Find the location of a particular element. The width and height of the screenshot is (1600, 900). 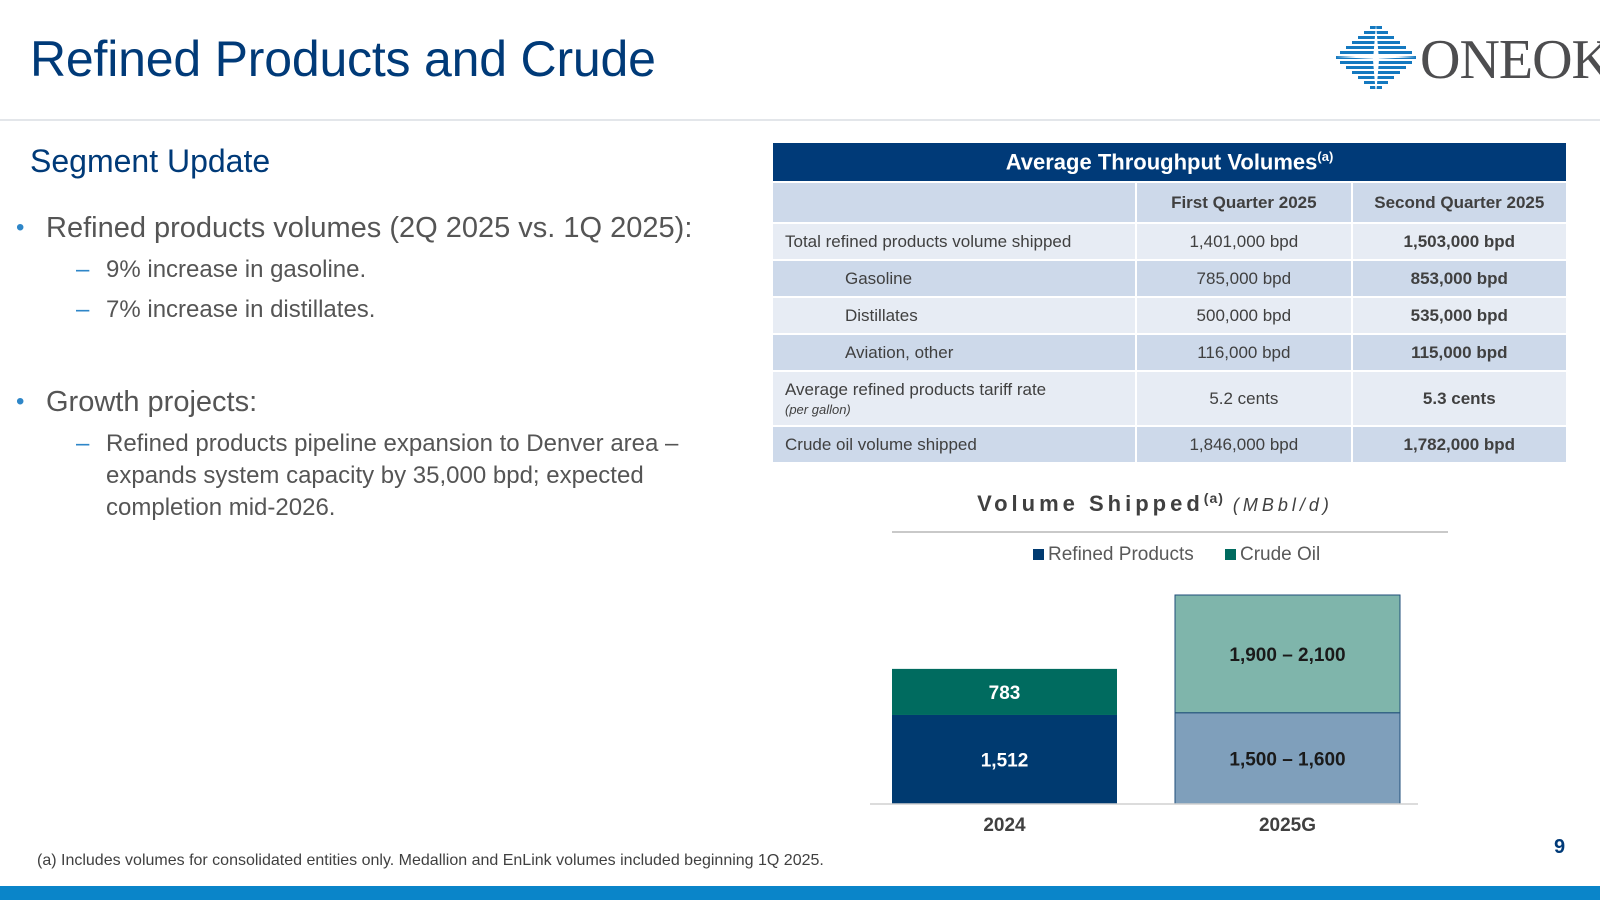

sub-bullet-item: – 7% increase in distillates. is located at coordinates (376, 310).